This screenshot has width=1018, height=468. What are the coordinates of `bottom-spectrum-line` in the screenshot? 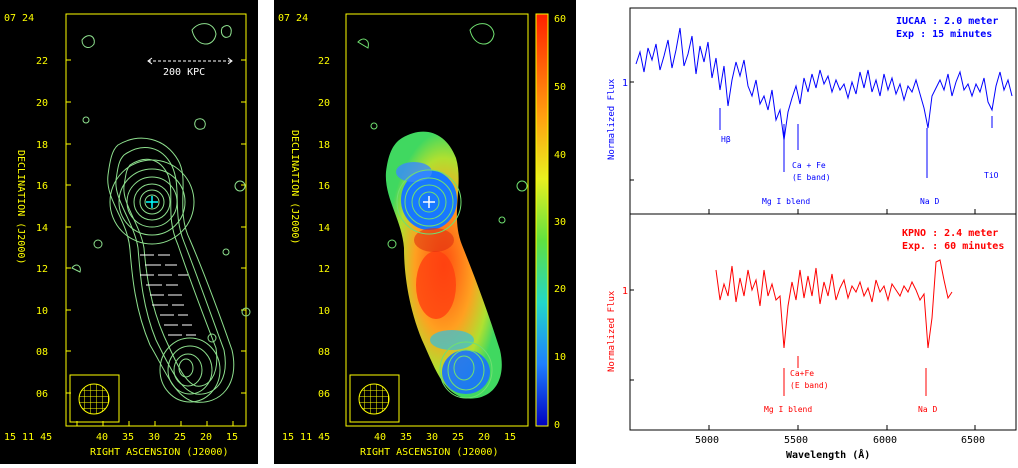 It's located at (834, 304).